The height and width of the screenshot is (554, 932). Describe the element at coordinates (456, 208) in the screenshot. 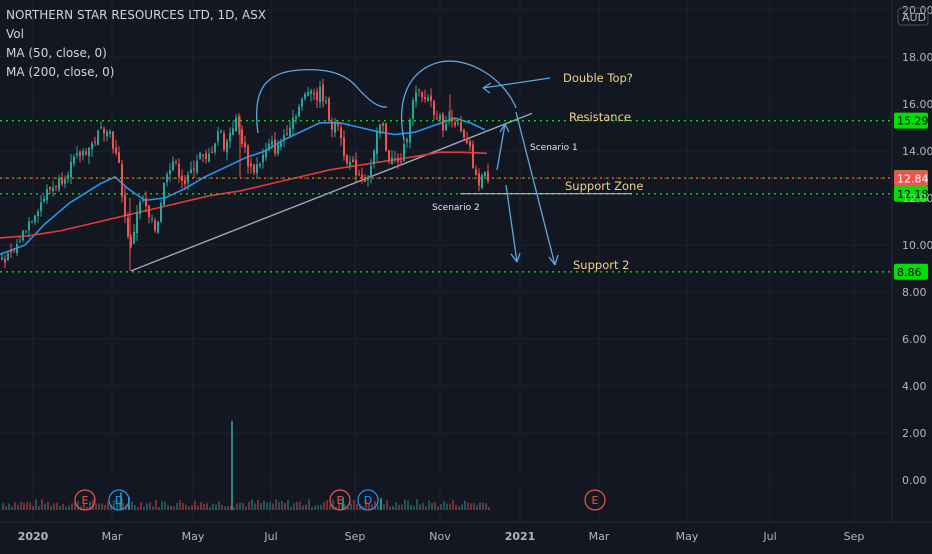

I see `annotation-scenario-2: Scenario 2` at that location.